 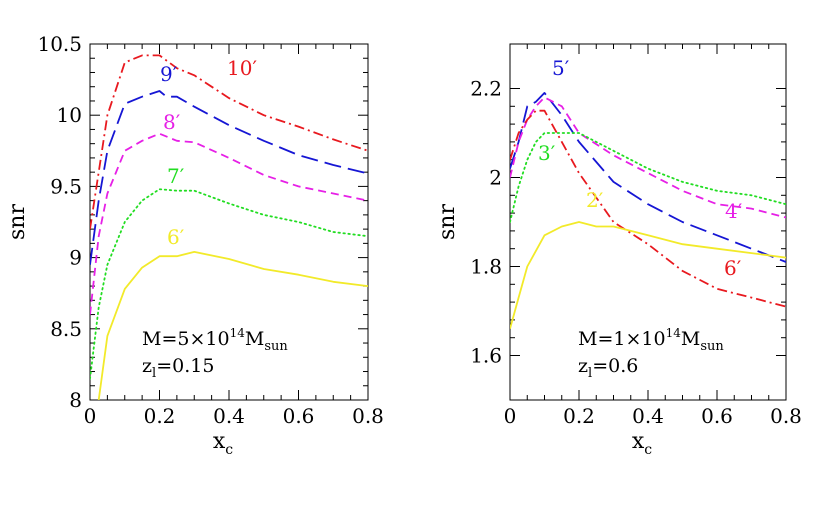 I want to click on series-label: 9′, so click(x=169, y=74).